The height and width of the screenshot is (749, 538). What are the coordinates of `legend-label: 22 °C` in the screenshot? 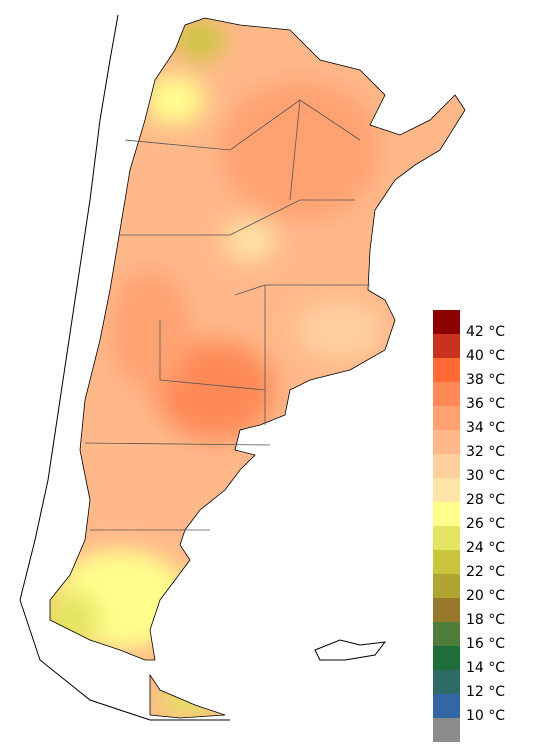 It's located at (485, 572).